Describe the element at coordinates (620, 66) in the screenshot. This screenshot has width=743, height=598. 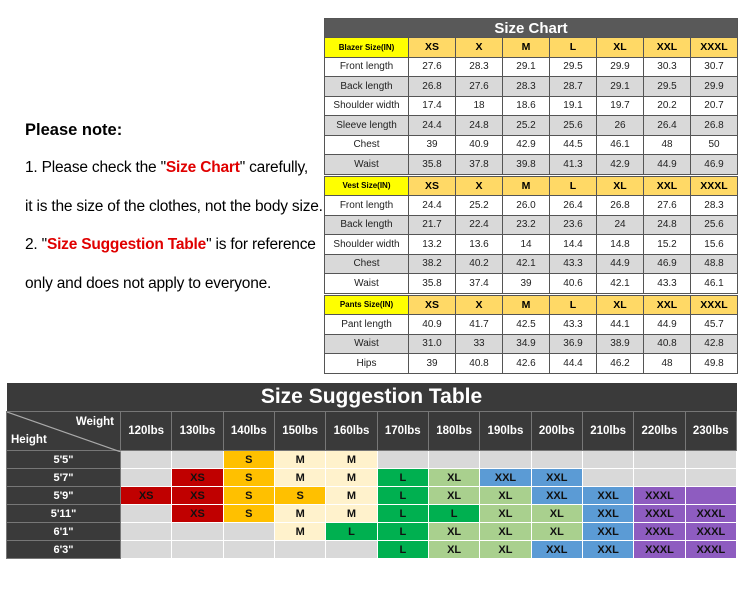
I see `measurement-value: 29.9` at that location.